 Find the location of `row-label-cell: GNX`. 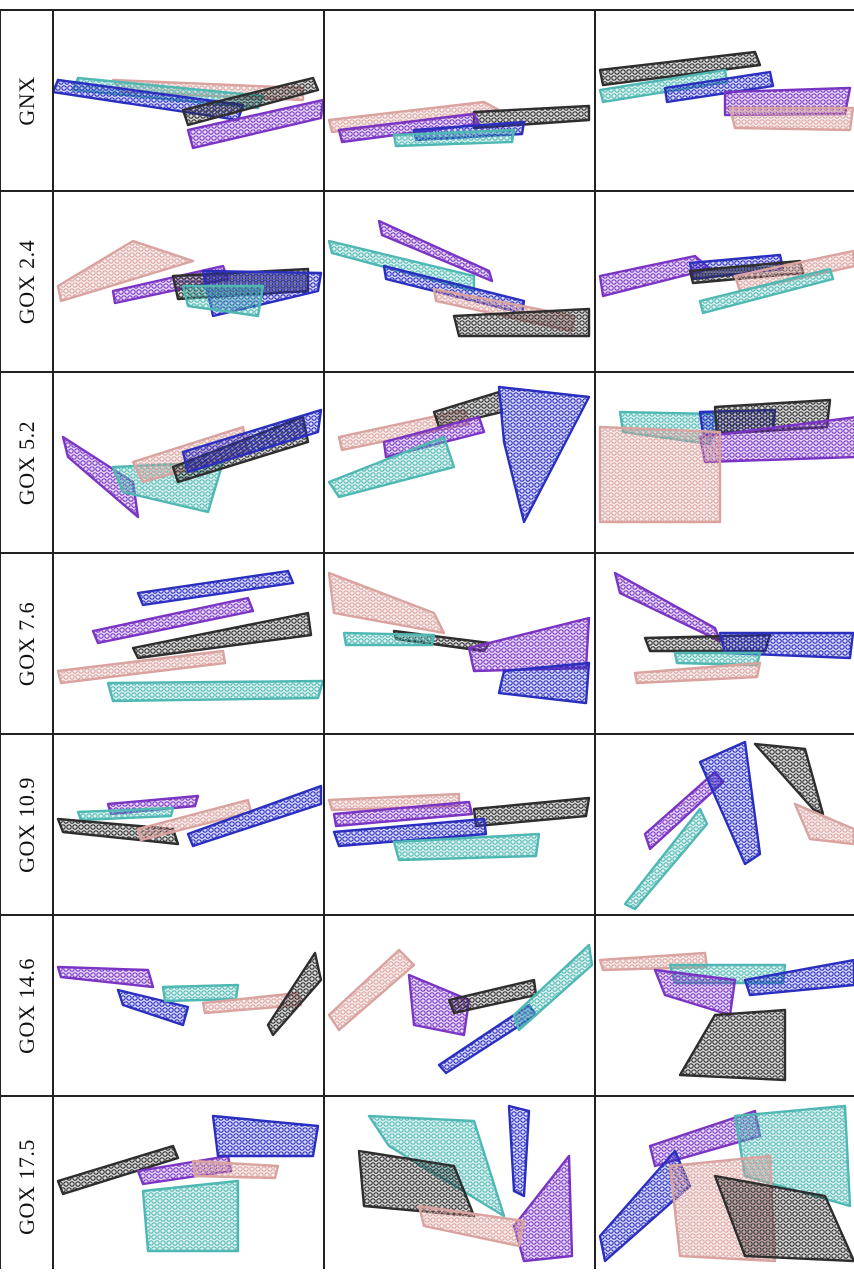

row-label-cell: GNX is located at coordinates (26, 100).